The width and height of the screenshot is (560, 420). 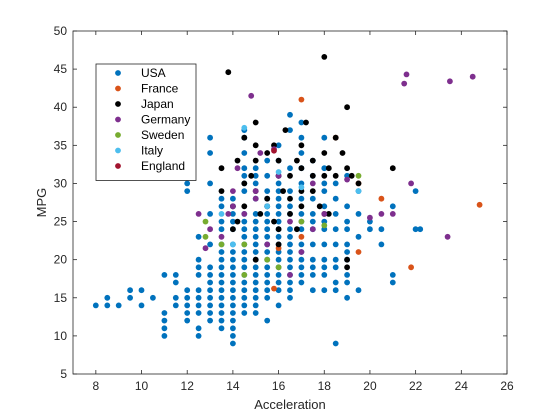 What do you see at coordinates (188, 386) in the screenshot?
I see `x-tick-label: 12` at bounding box center [188, 386].